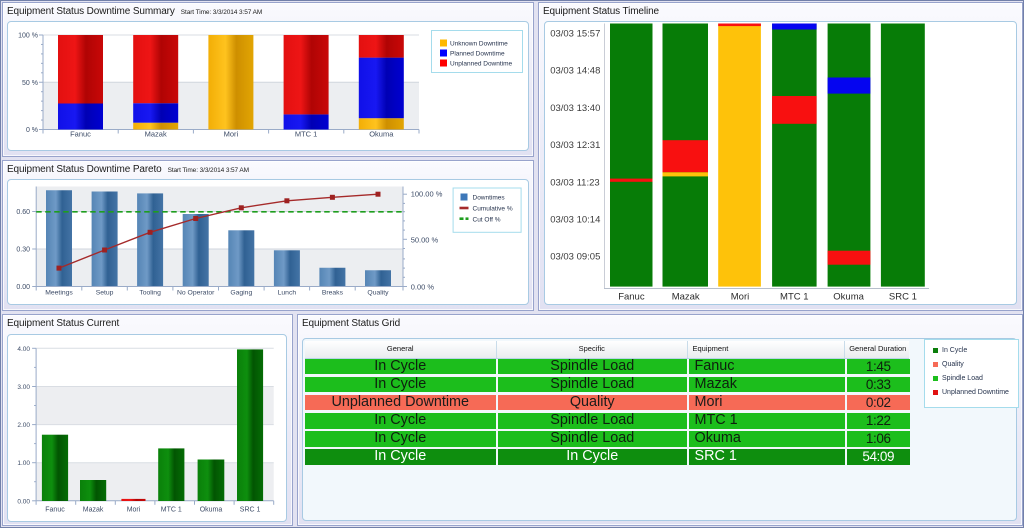 The image size is (1024, 528). What do you see at coordinates (241, 293) in the screenshot?
I see `svg-text: Gaging` at bounding box center [241, 293].